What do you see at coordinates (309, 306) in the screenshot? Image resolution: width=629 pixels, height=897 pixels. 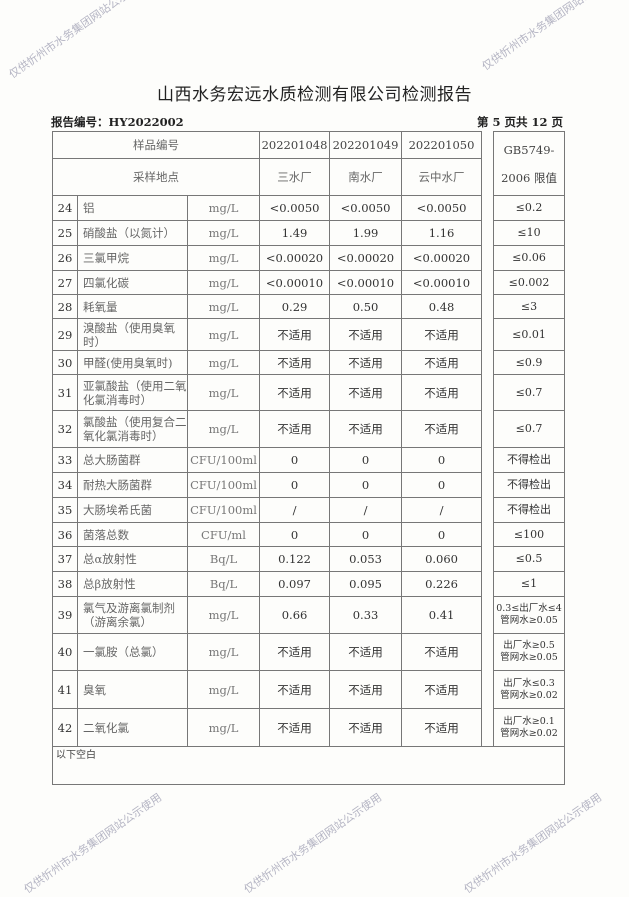 I see `table-row: 28 耗氧量 mg/L 0.29 0.50 0.48 ≤3` at bounding box center [309, 306].